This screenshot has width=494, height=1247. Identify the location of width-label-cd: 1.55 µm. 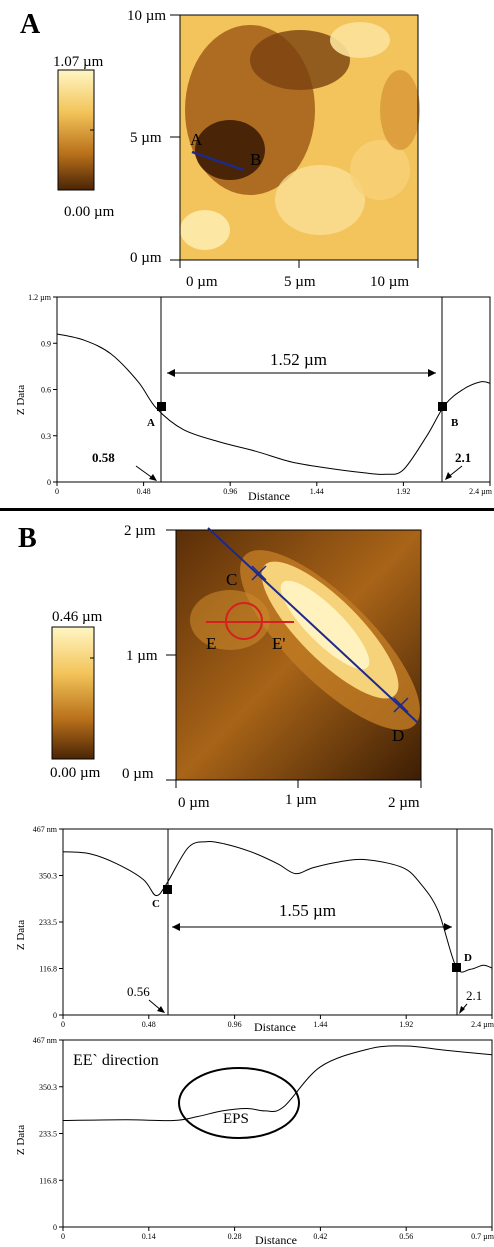
(307, 910).